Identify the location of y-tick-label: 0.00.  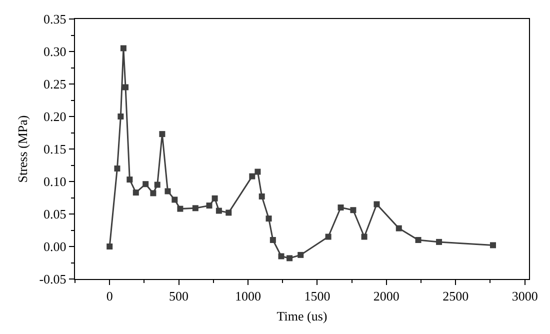
(55, 246).